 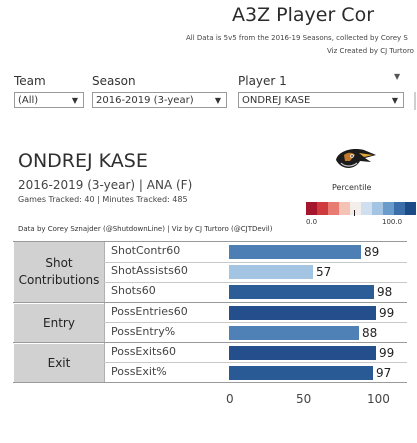 I want to click on team-filter-label: Team, so click(x=30, y=81).